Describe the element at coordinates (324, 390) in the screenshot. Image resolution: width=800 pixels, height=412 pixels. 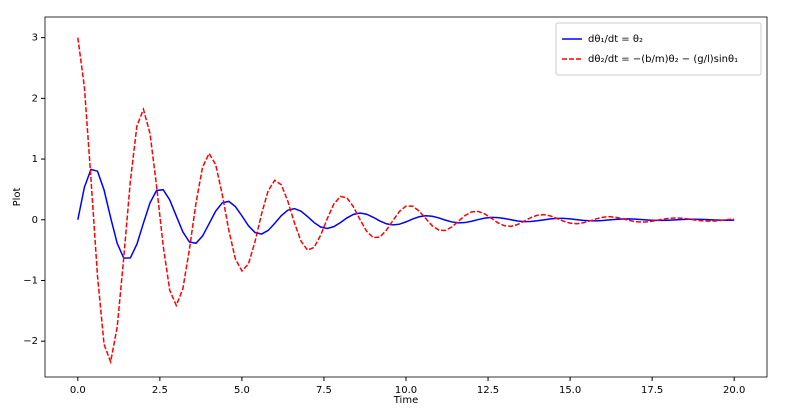
I see `x-tick-label: 7.5` at that location.